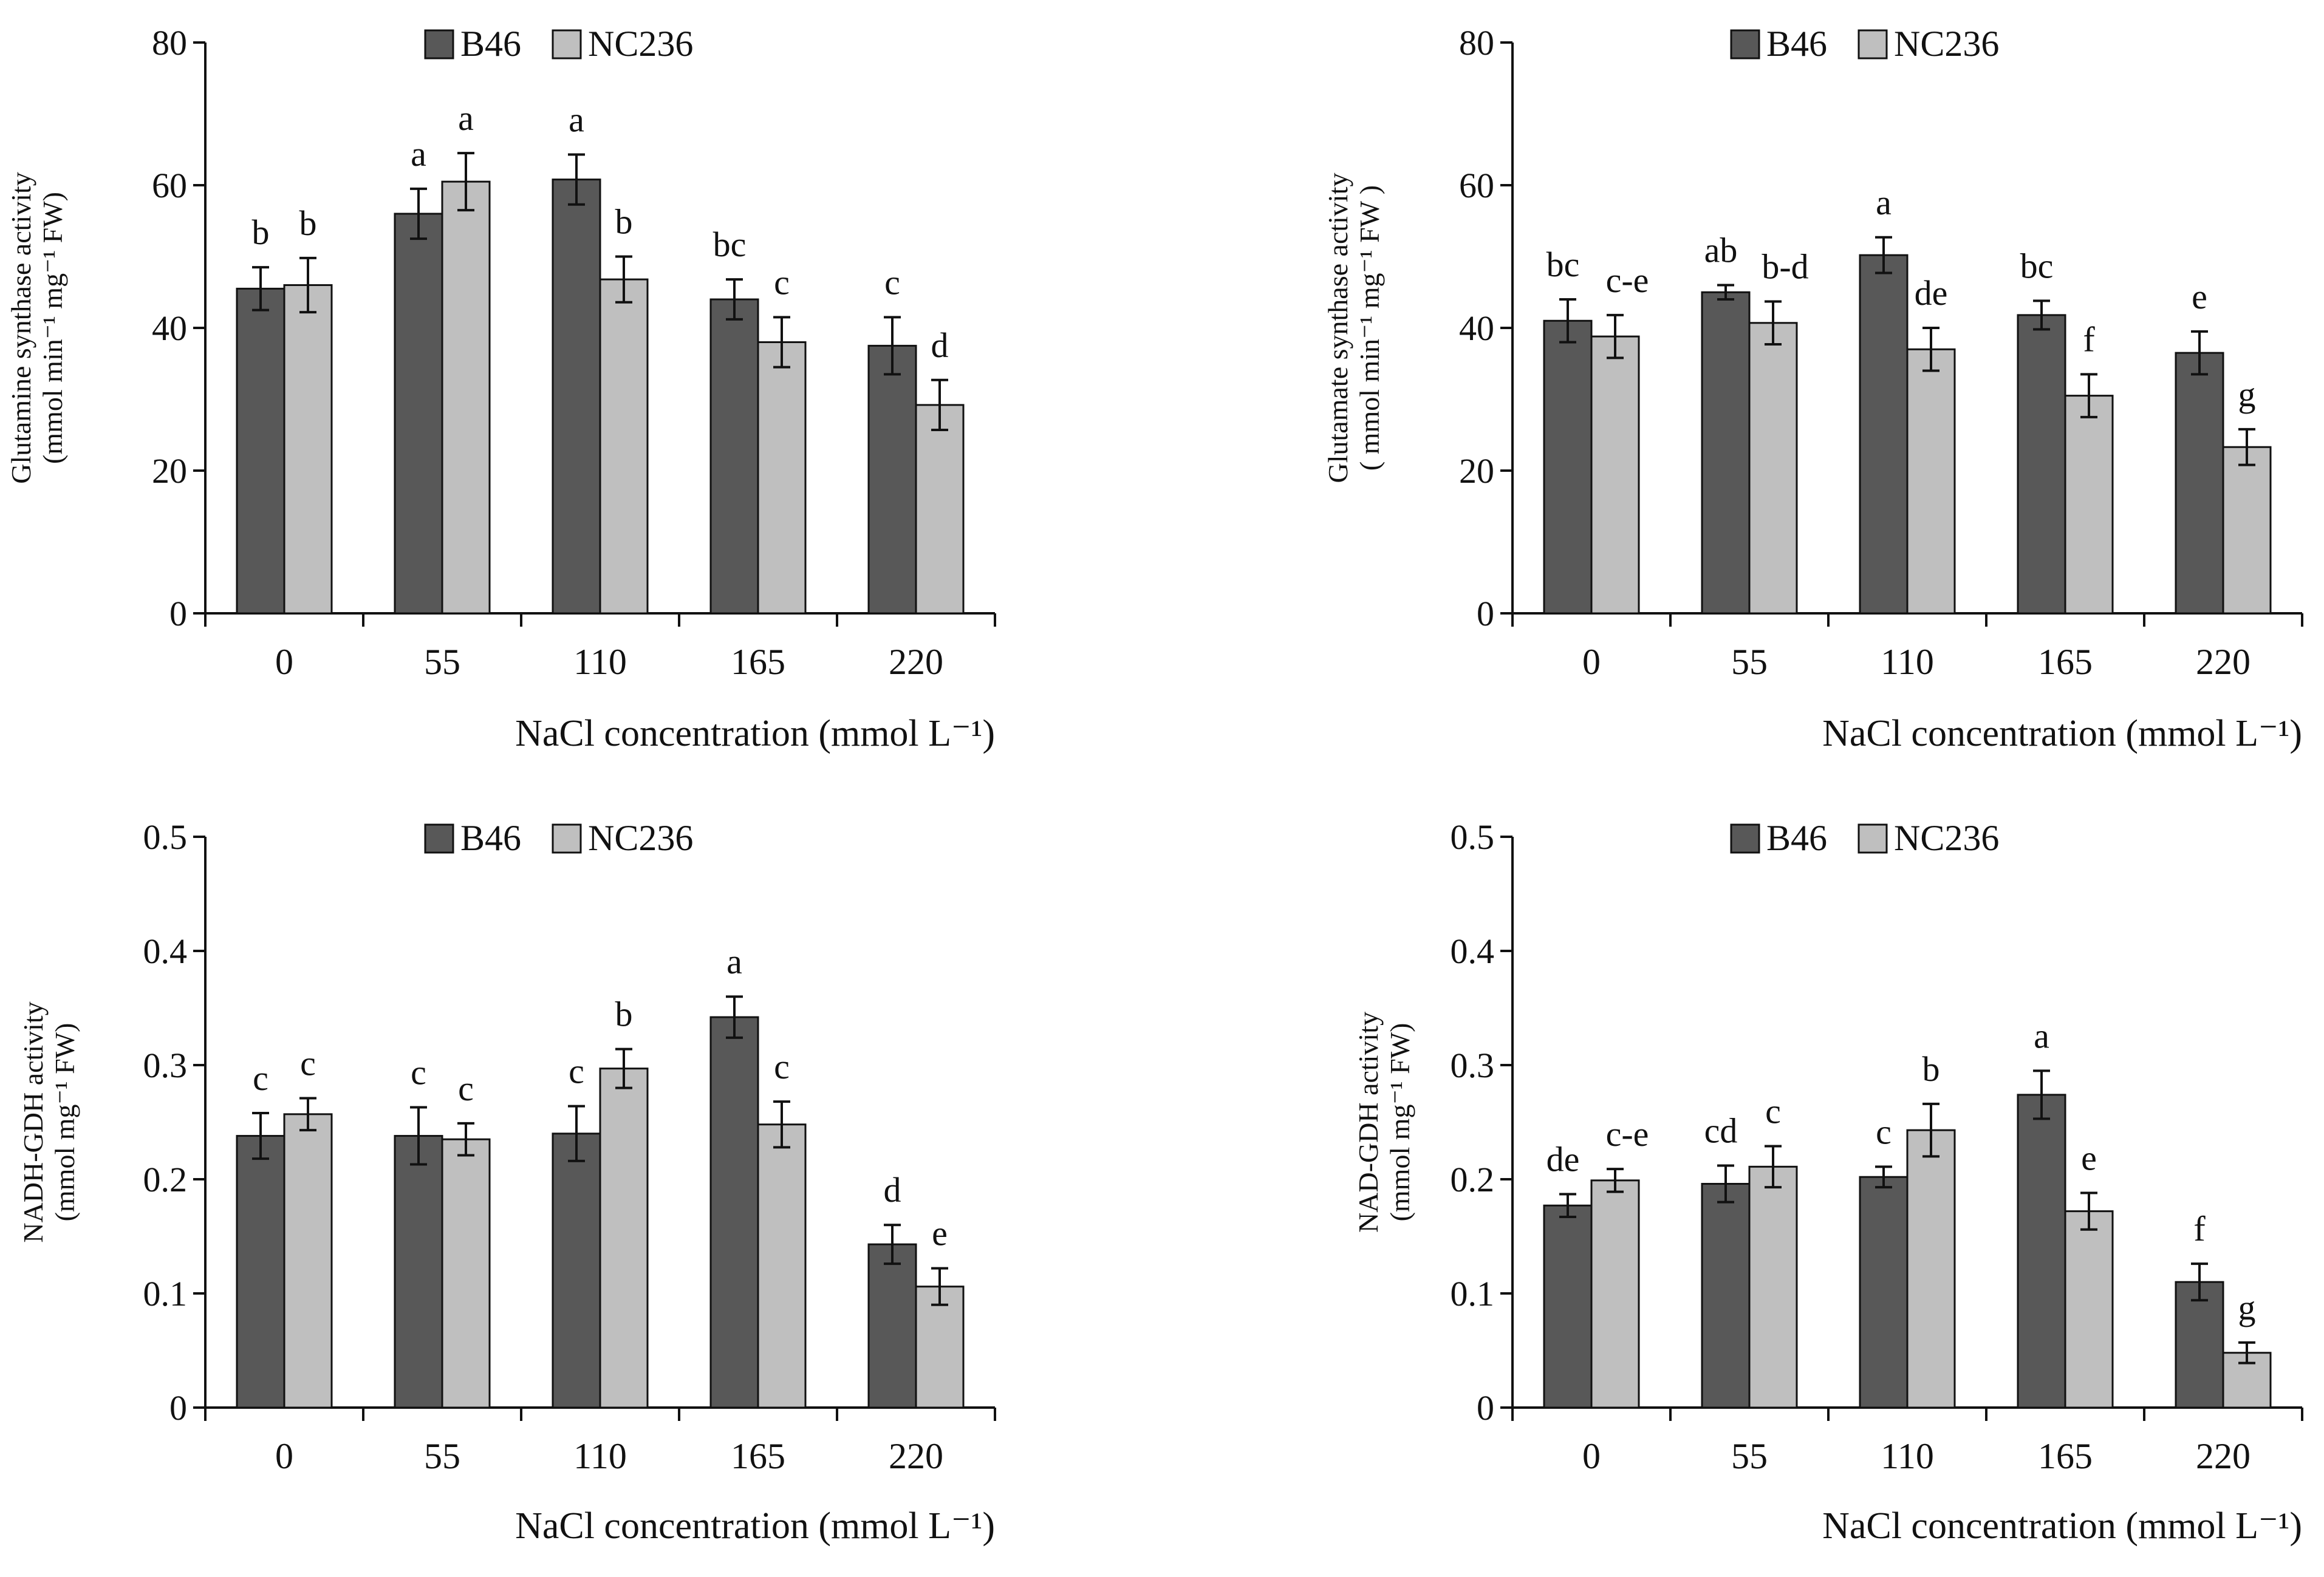  What do you see at coordinates (1628, 280) in the screenshot?
I see `significance-letter: c-e` at bounding box center [1628, 280].